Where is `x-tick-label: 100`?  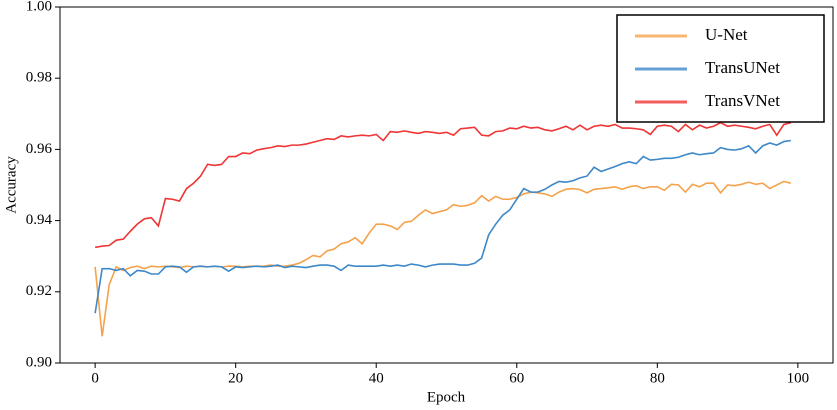
x-tick-label: 100 is located at coordinates (798, 378).